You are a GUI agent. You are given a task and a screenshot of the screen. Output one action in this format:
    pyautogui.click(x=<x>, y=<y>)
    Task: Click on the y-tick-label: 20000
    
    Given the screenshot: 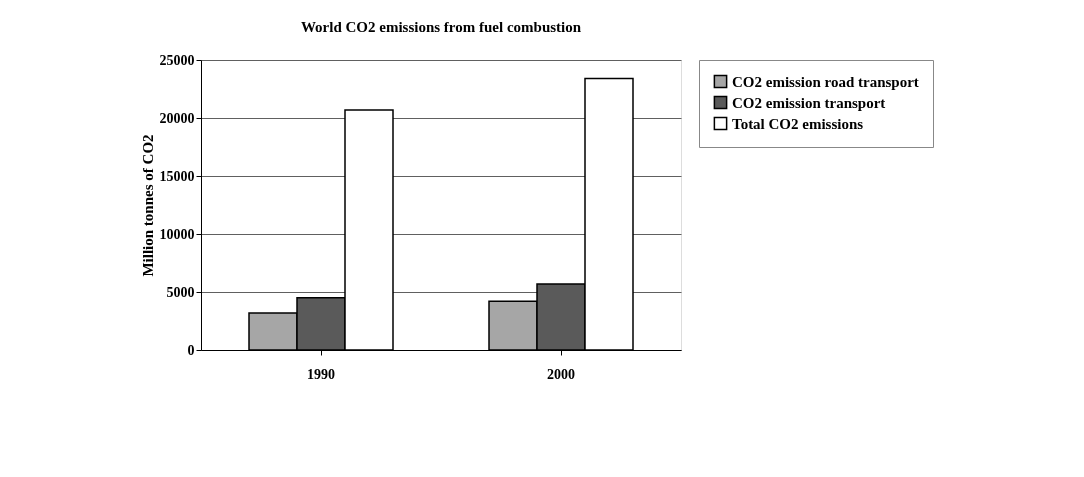 What is the action you would take?
    pyautogui.click(x=177, y=118)
    